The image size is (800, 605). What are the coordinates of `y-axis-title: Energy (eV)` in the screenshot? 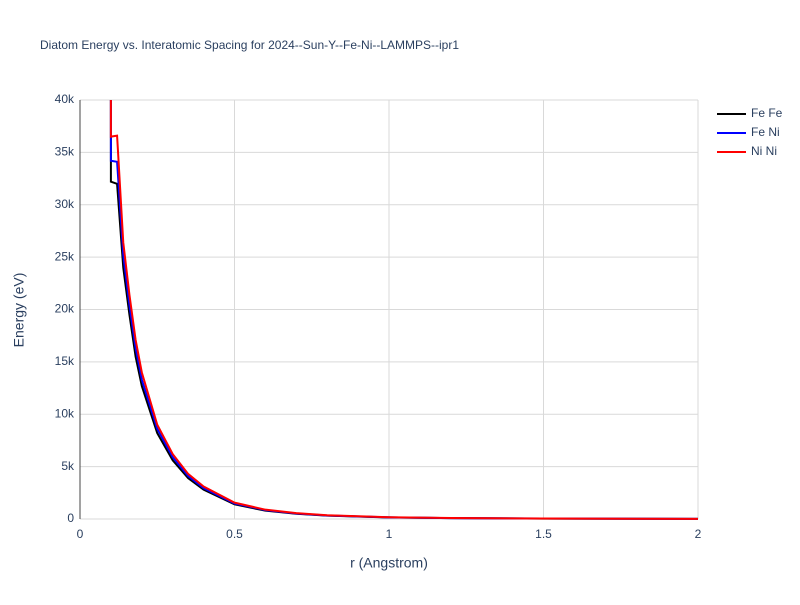 It's located at (19, 310).